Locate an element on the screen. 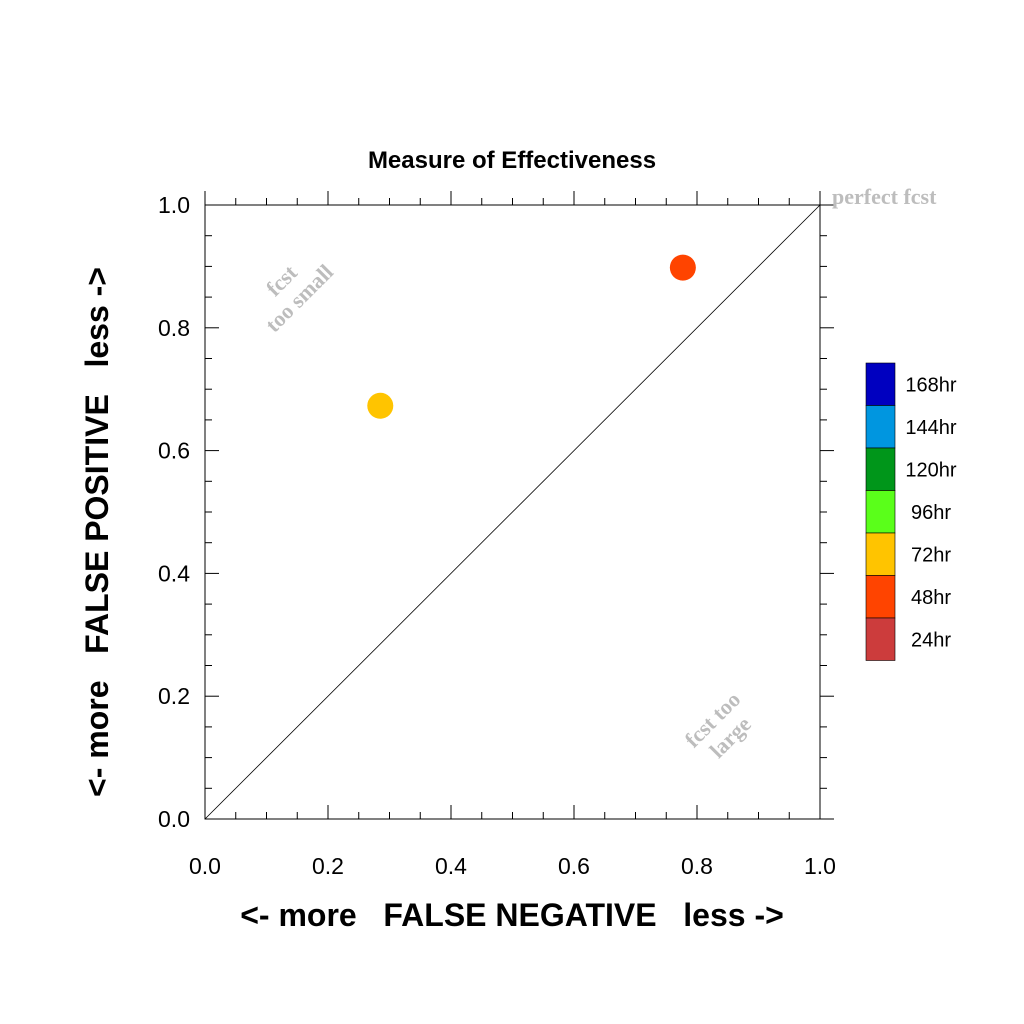 This screenshot has height=1024, width=1024. legend-swatch-96hr is located at coordinates (880, 512).